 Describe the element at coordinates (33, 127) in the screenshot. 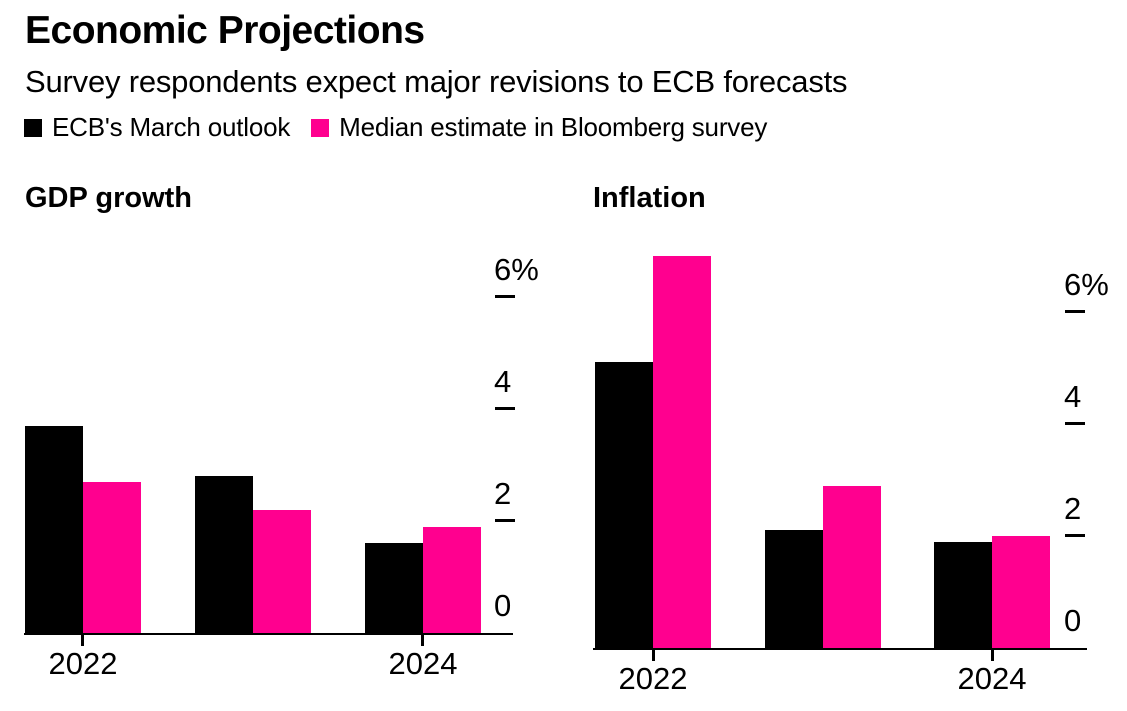

I see `black-square-icon` at that location.